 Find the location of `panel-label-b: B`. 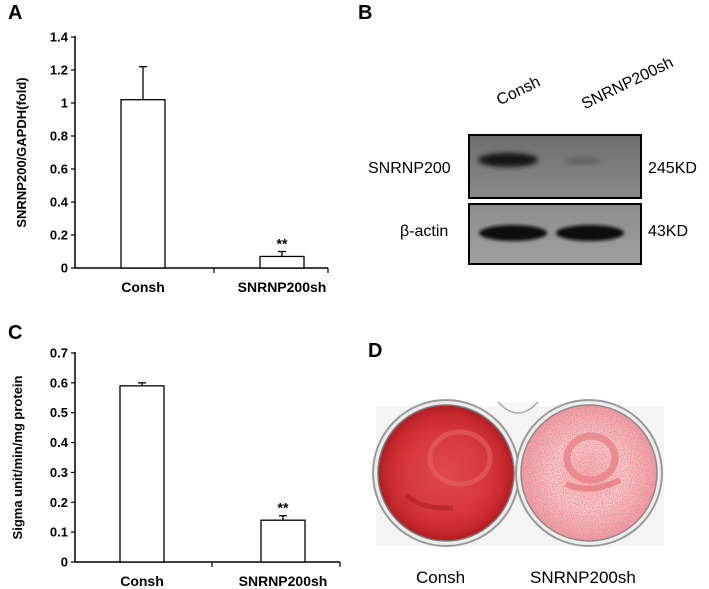

panel-label-b: B is located at coordinates (365, 13).